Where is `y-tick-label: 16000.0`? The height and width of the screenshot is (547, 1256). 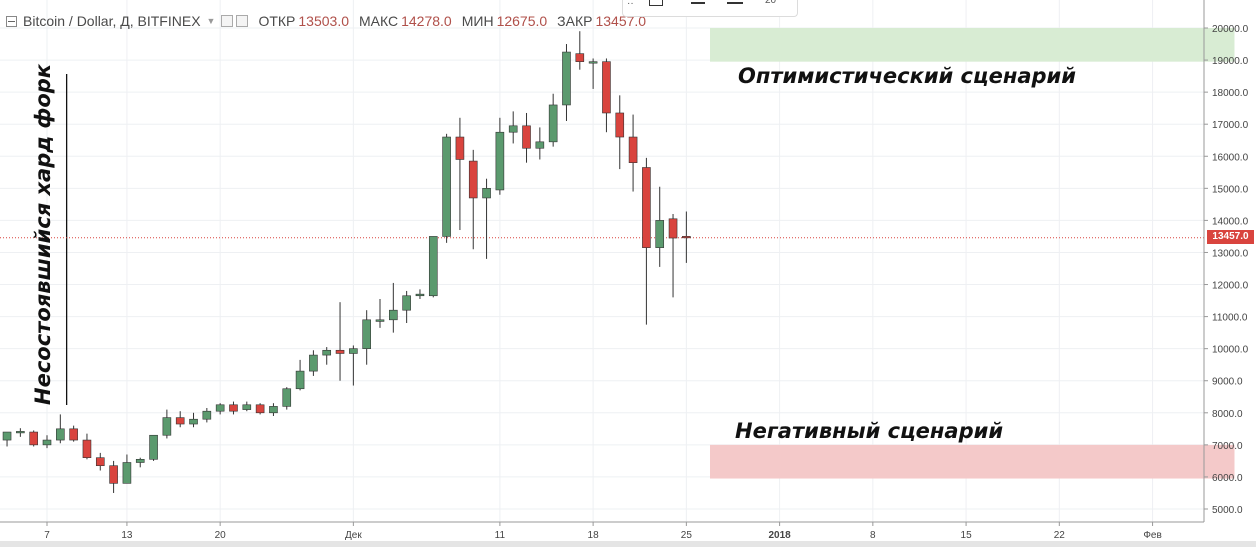
y-tick-label: 16000.0 is located at coordinates (1230, 157).